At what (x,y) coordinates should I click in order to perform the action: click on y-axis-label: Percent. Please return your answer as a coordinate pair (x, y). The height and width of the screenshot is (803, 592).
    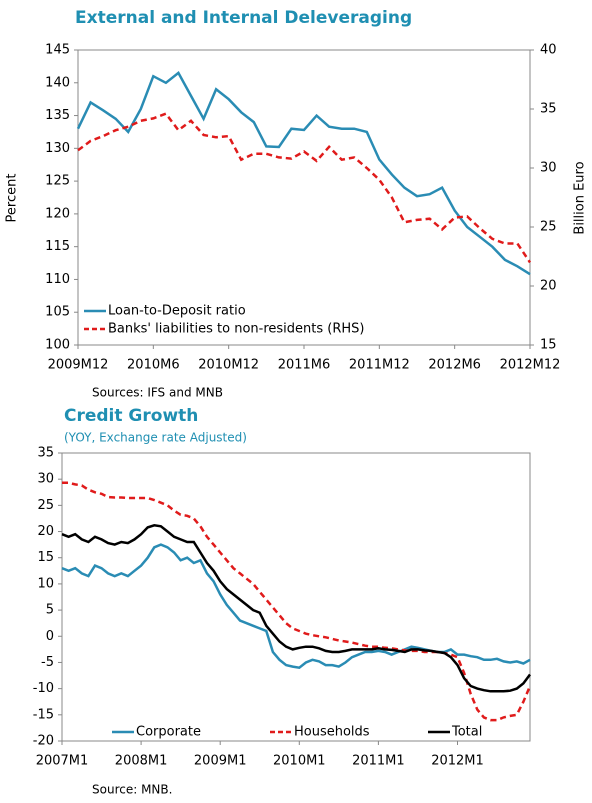
    Looking at the image, I should click on (12, 198).